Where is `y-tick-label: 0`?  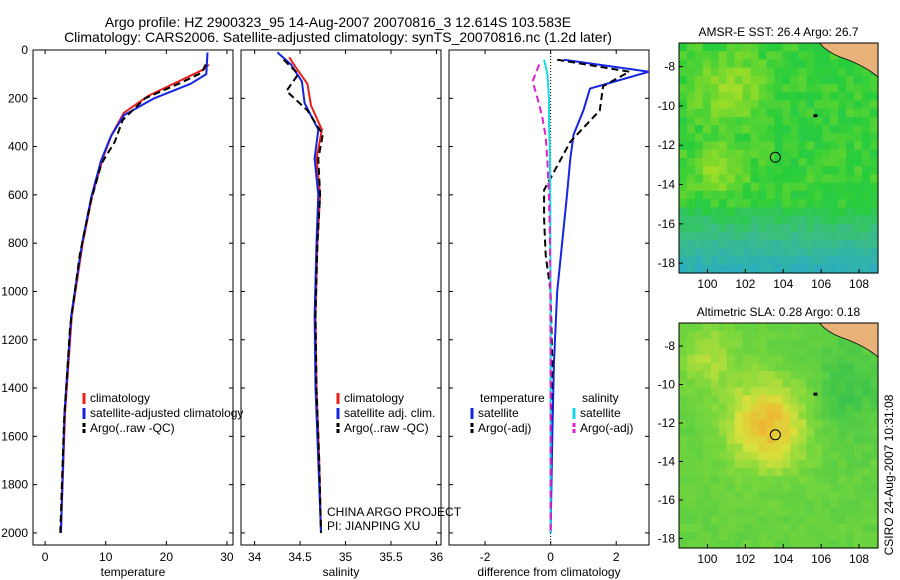
y-tick-label: 0 is located at coordinates (24, 50).